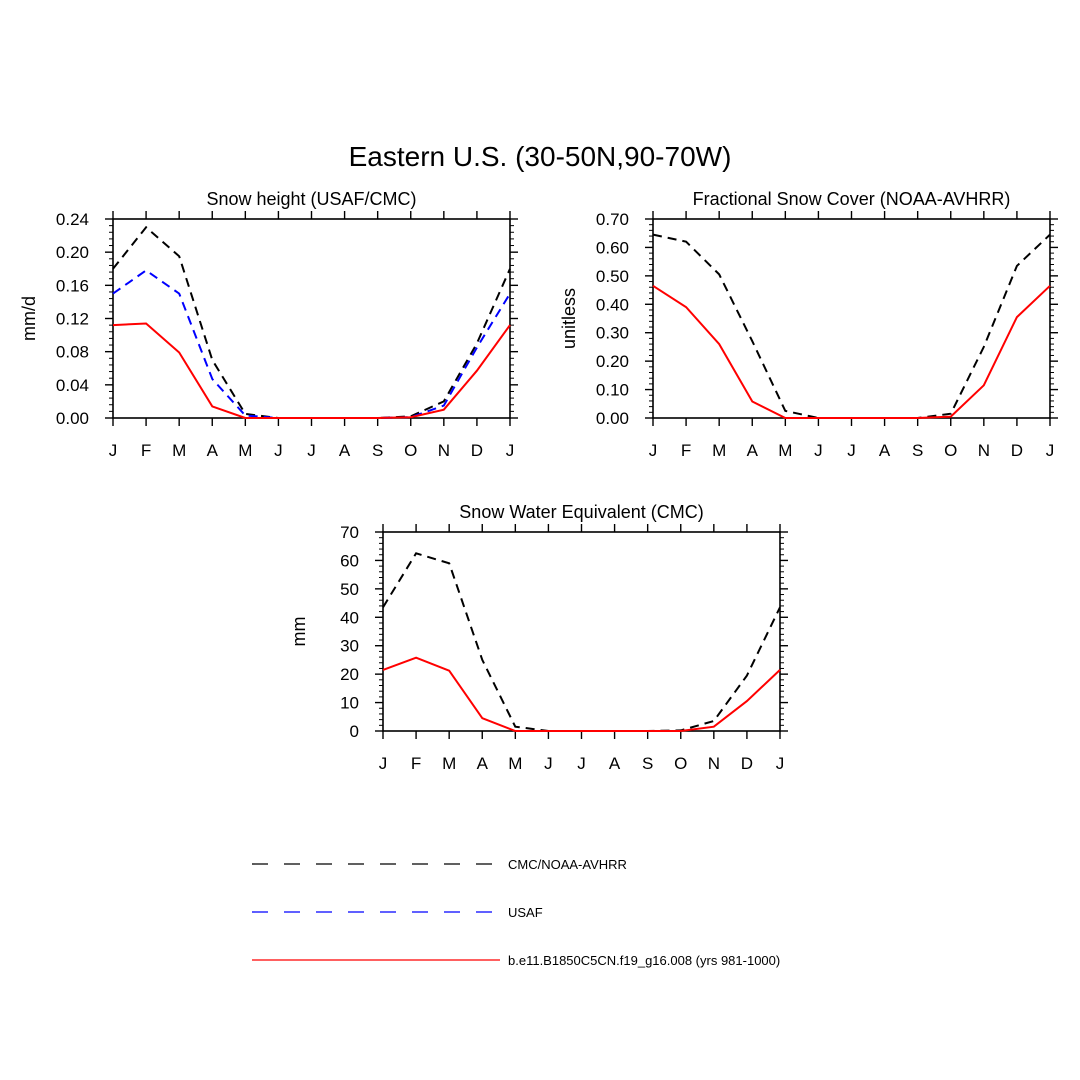 The image size is (1080, 1080). What do you see at coordinates (525, 912) in the screenshot?
I see `legend-label-usaf: USAF` at bounding box center [525, 912].